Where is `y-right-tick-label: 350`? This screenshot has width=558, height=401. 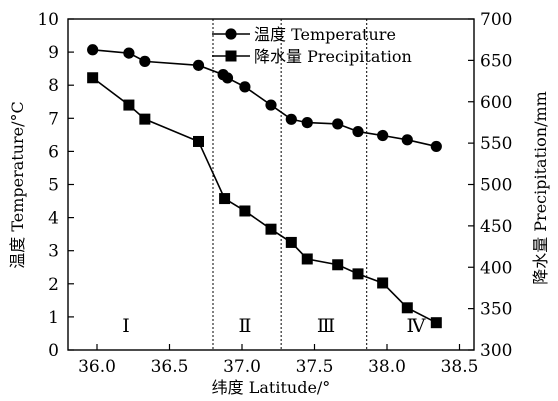
y-right-tick-label: 350 is located at coordinates (496, 310).